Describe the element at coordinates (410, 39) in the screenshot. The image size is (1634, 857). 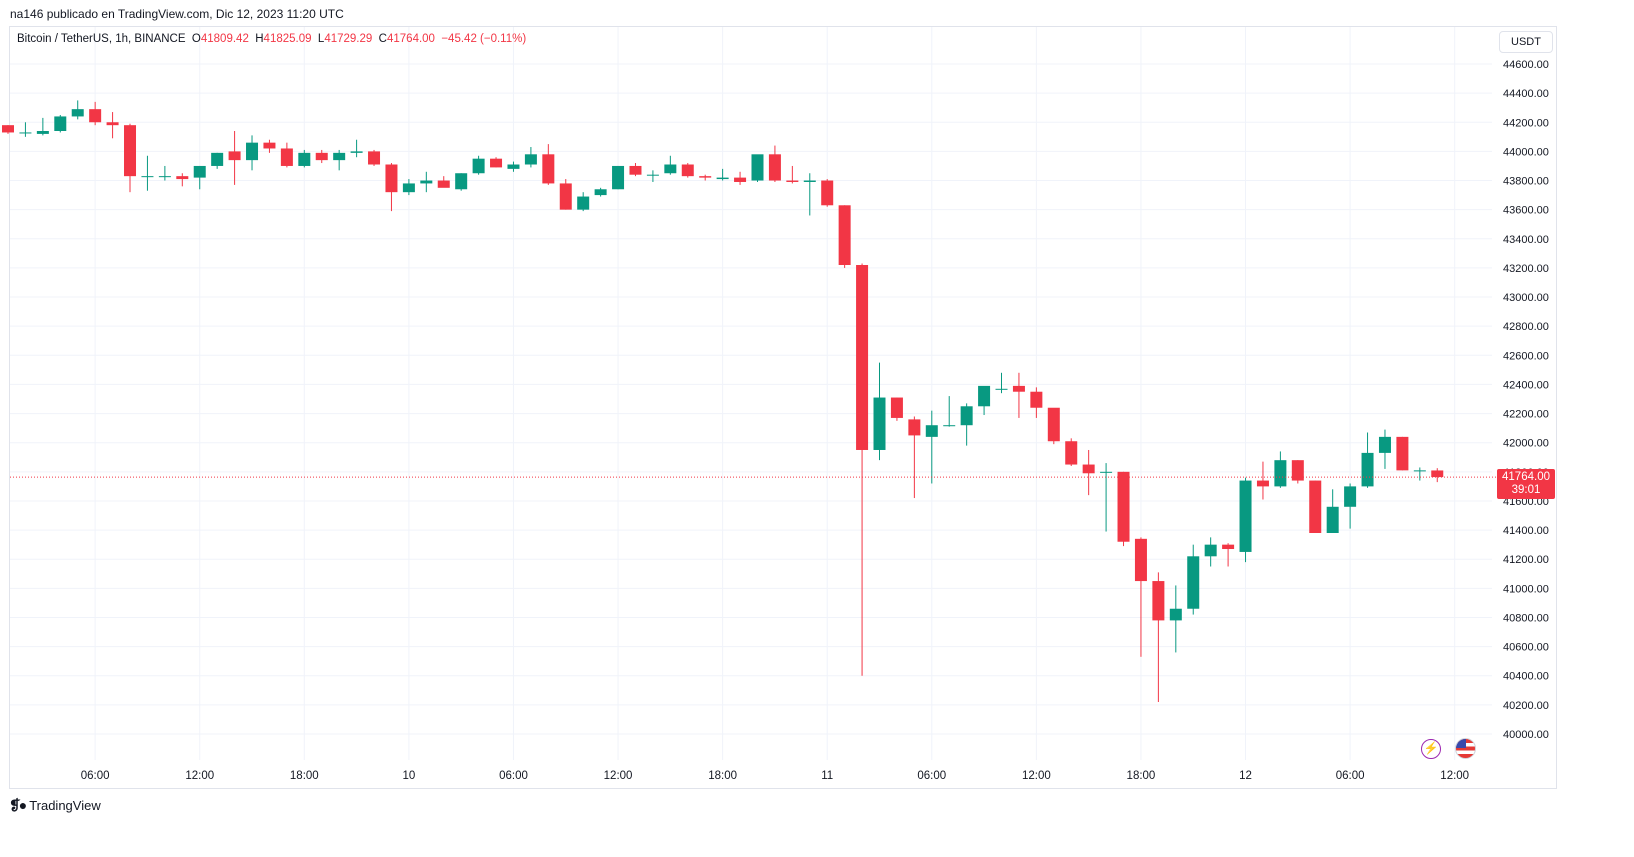
I see `close-value: 41764.00` at that location.